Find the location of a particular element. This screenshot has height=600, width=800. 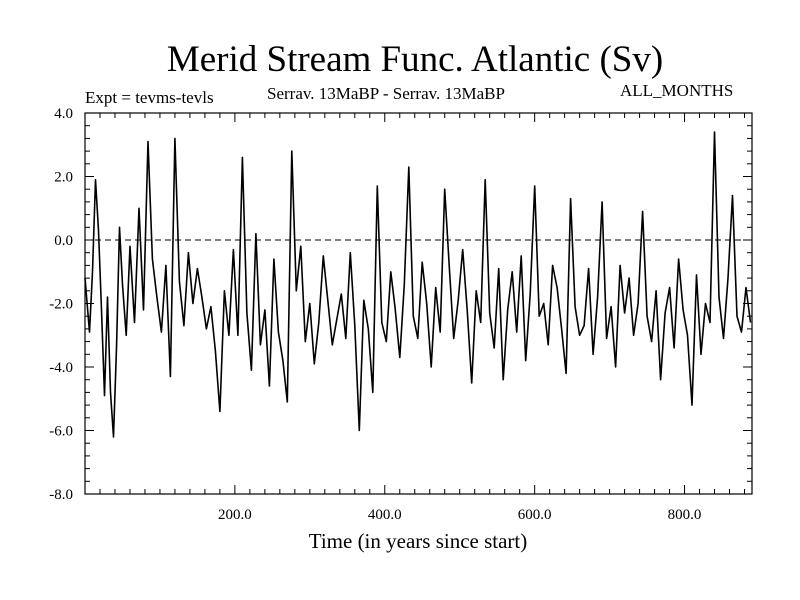

comparison-label: Serrav. 13MaBP - Serrav. 13MaBP is located at coordinates (386, 93).